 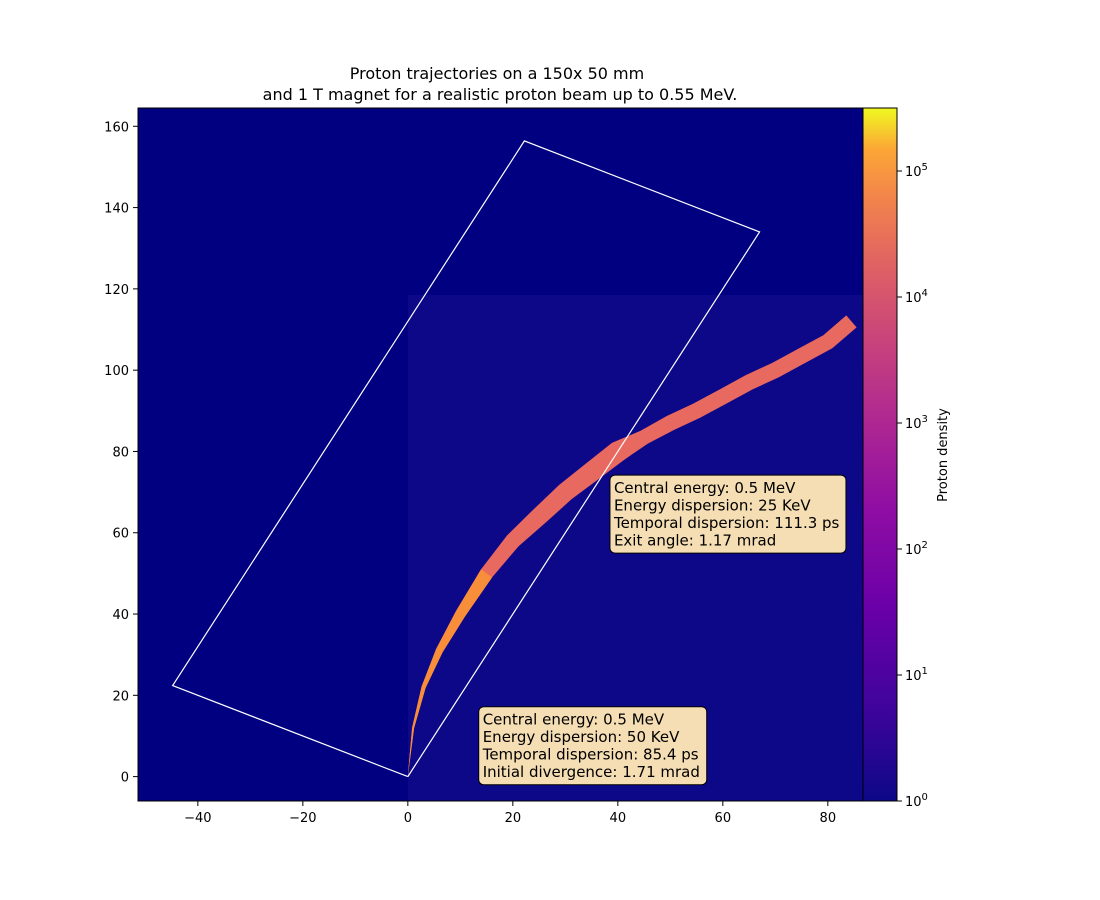 What do you see at coordinates (590, 755) in the screenshot?
I see `annotation-line: Temporal dispersion: 85.4 ps` at bounding box center [590, 755].